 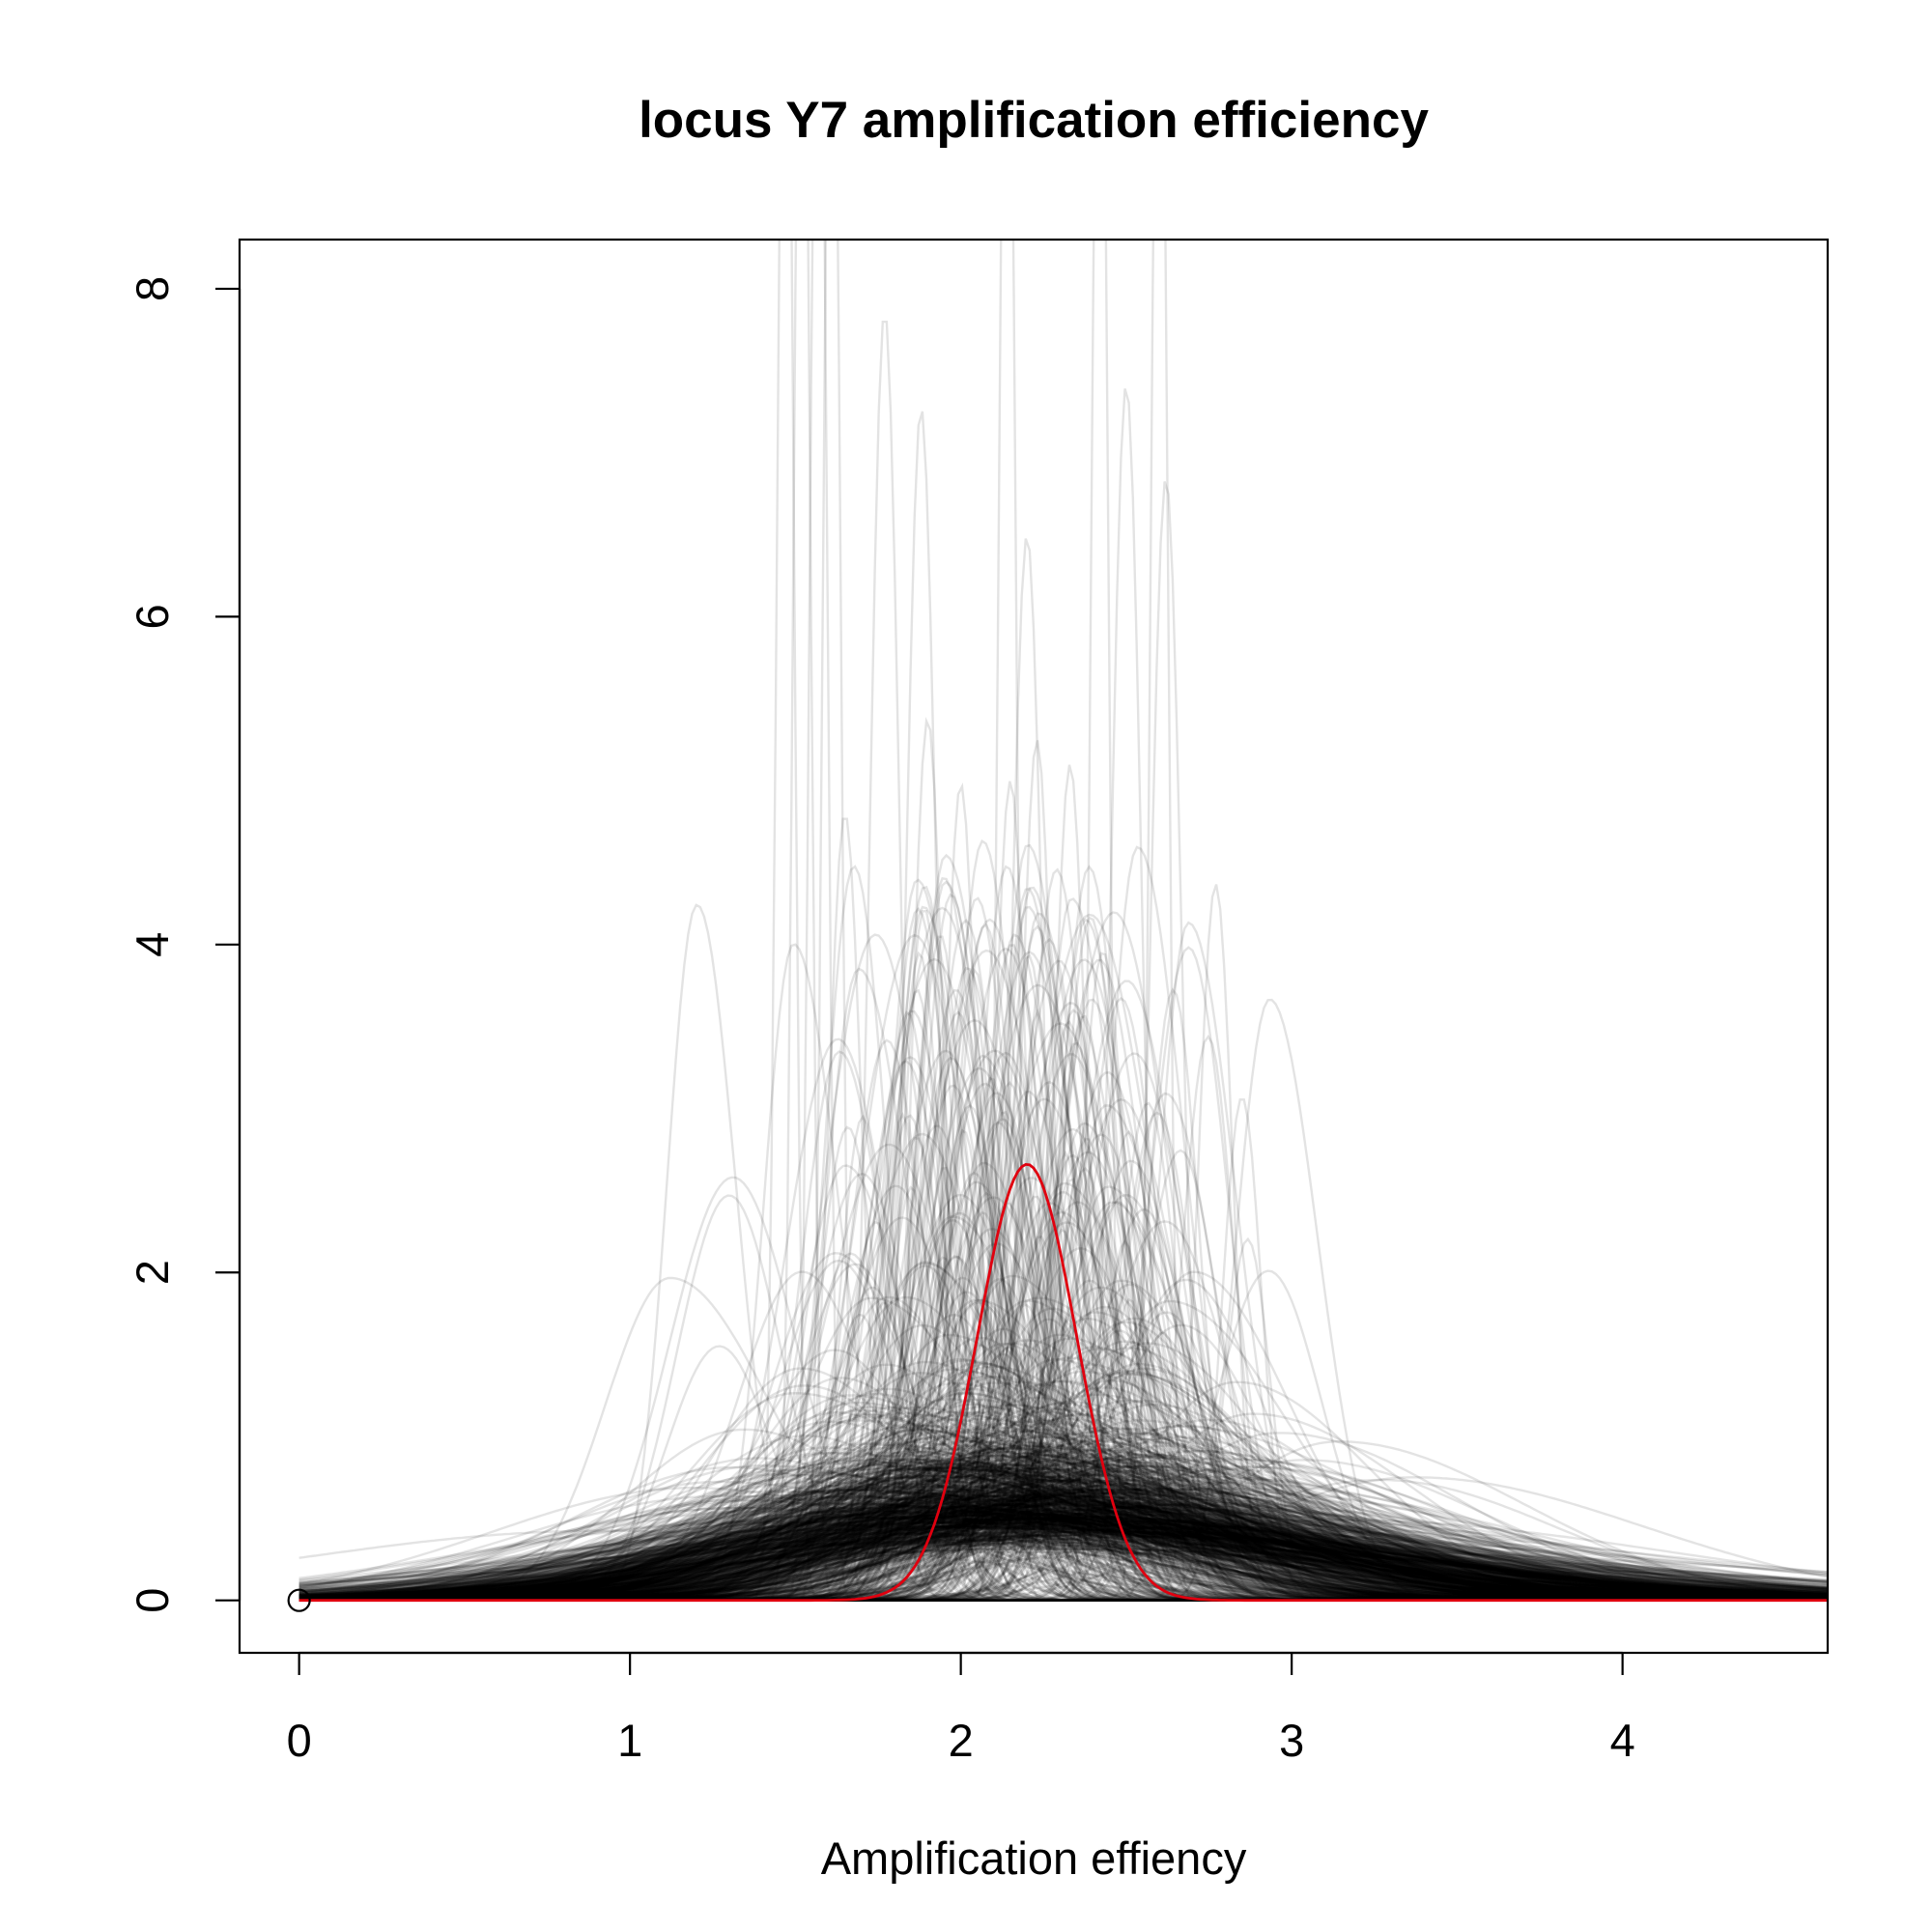 I want to click on x-tick-label: 2, so click(x=961, y=1740).